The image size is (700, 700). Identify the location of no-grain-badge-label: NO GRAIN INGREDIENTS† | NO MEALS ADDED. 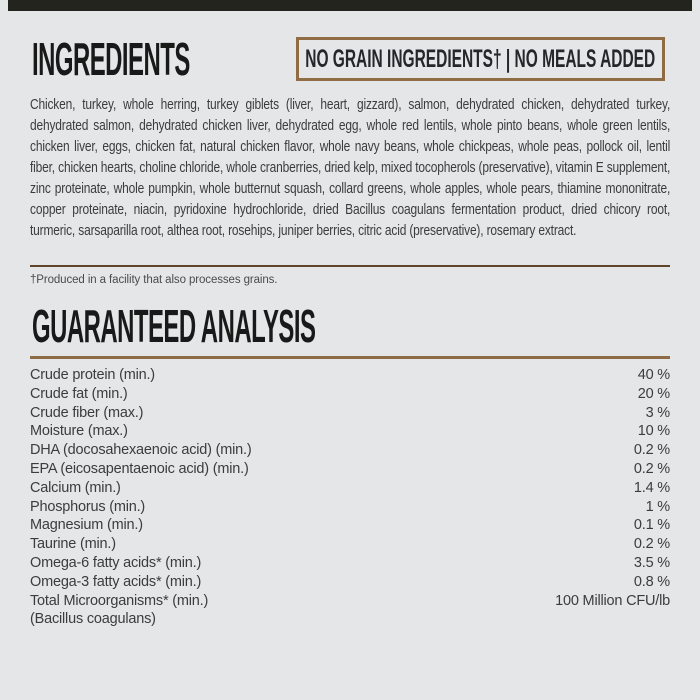
(480, 58).